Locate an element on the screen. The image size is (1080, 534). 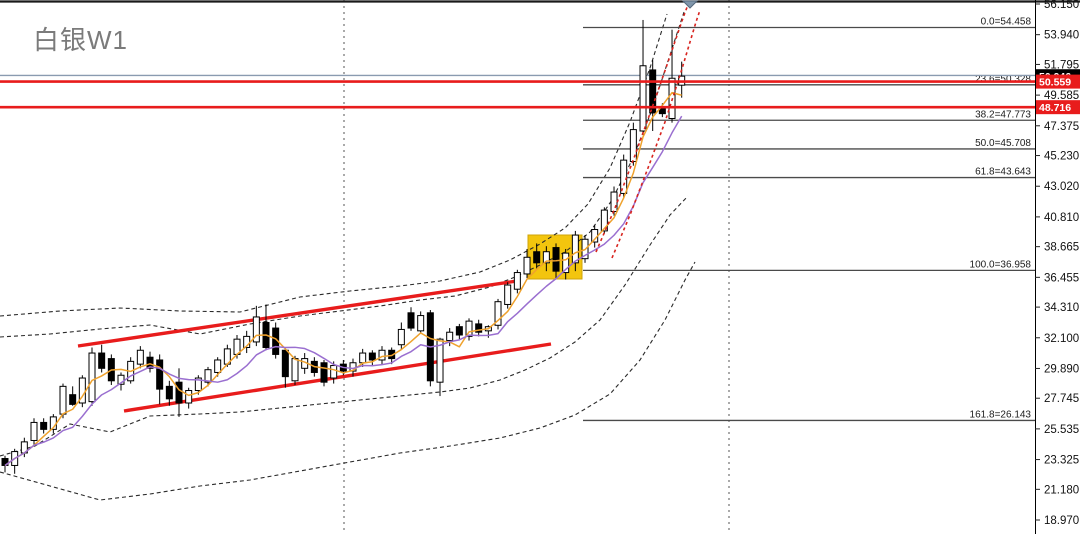
chart-symbol-title: 白银W1 is located at coordinates (81, 40).